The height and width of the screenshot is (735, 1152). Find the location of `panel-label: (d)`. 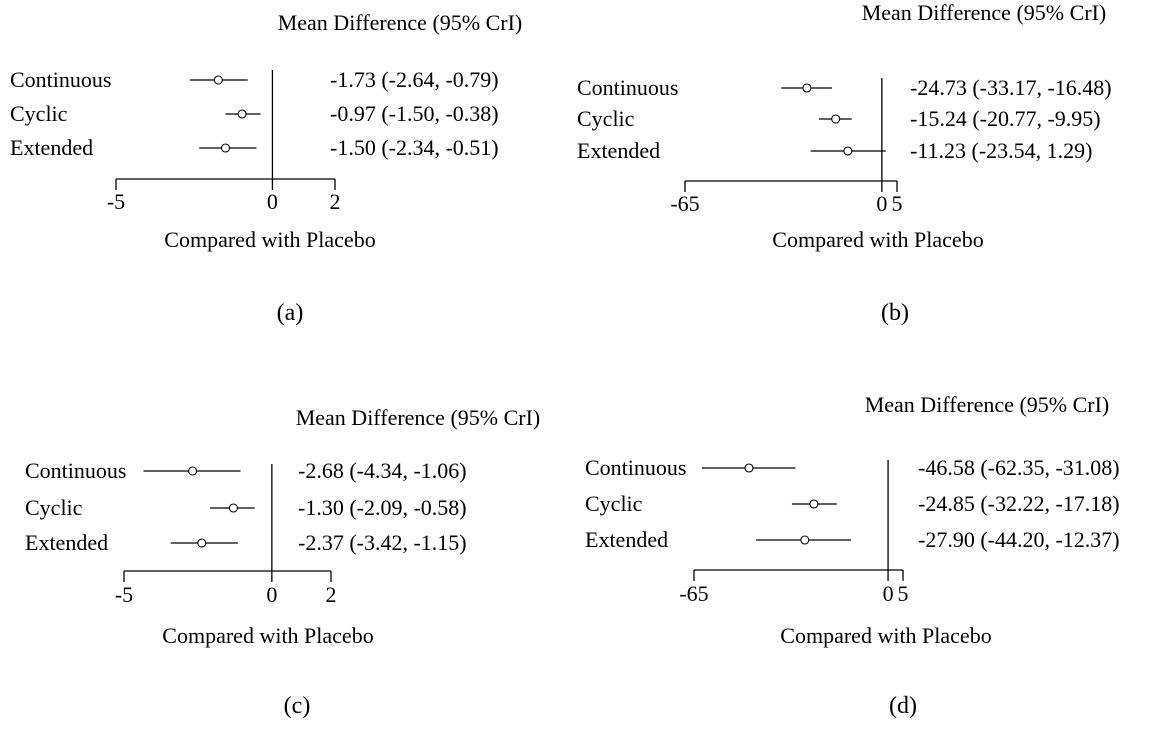

panel-label: (d) is located at coordinates (903, 706).